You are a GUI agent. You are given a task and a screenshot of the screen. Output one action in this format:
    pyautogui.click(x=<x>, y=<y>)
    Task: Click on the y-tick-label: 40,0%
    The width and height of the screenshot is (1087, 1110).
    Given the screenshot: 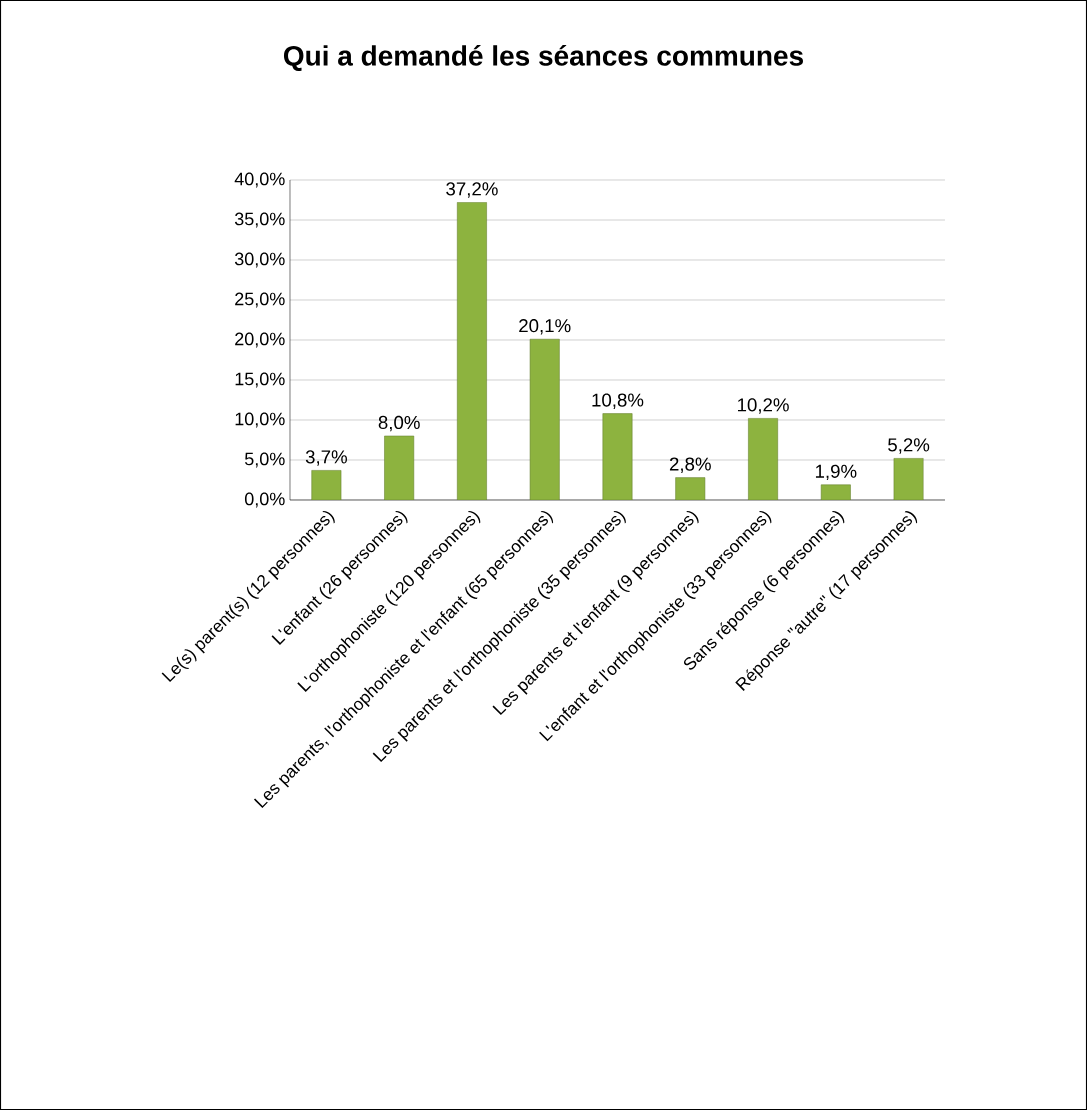 What is the action you would take?
    pyautogui.click(x=259, y=180)
    